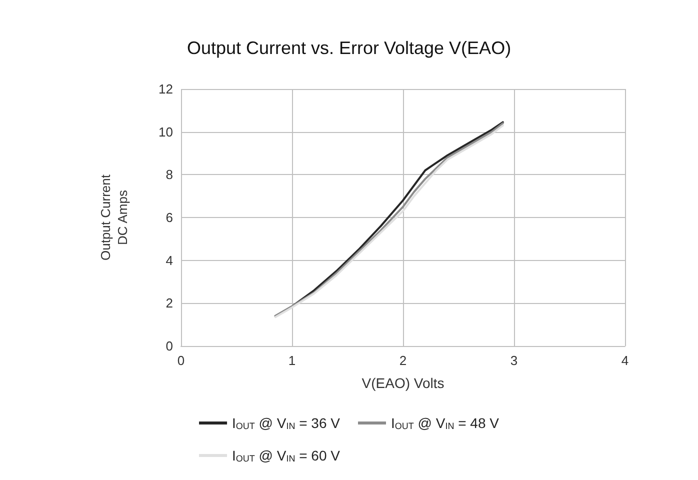 The width and height of the screenshot is (698, 480). What do you see at coordinates (625, 360) in the screenshot?
I see `x-tick-label: 4` at bounding box center [625, 360].